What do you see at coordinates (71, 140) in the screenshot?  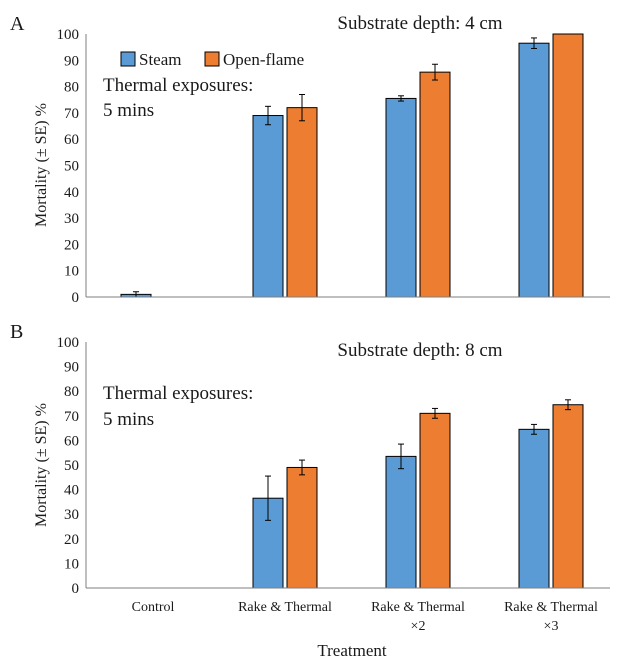 I see `panel-a-y-tick-60: 60` at bounding box center [71, 140].